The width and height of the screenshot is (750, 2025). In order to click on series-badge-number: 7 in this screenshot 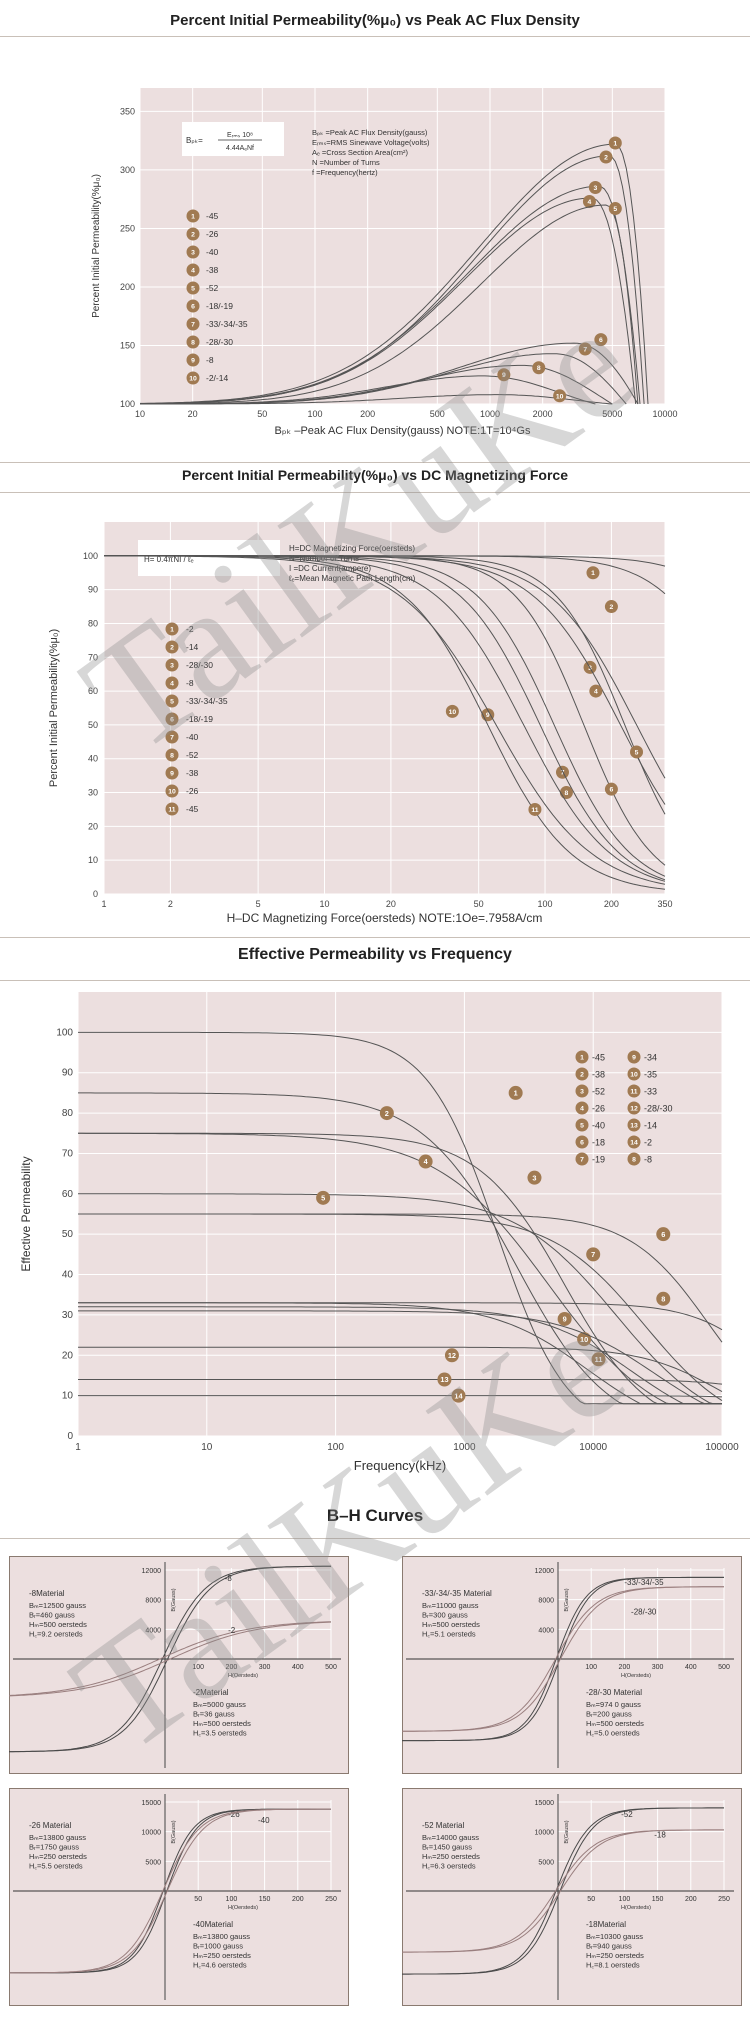, I will do `click(193, 324)`.